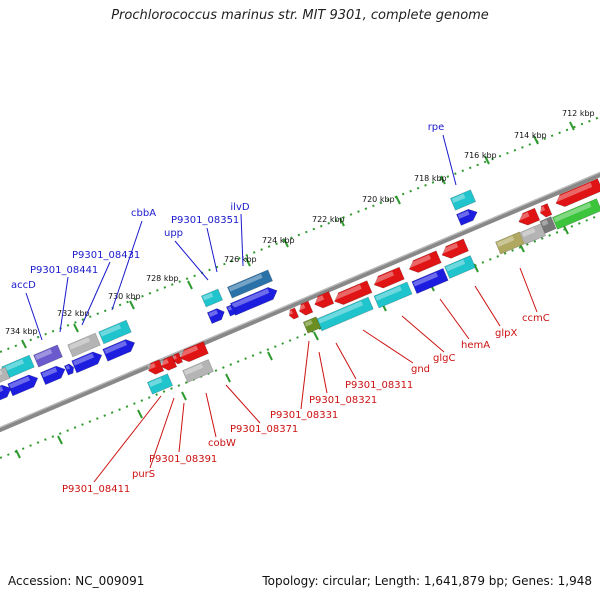 This screenshot has height=600, width=600. I want to click on reverse-gene-08371-highlight, so click(188, 351).